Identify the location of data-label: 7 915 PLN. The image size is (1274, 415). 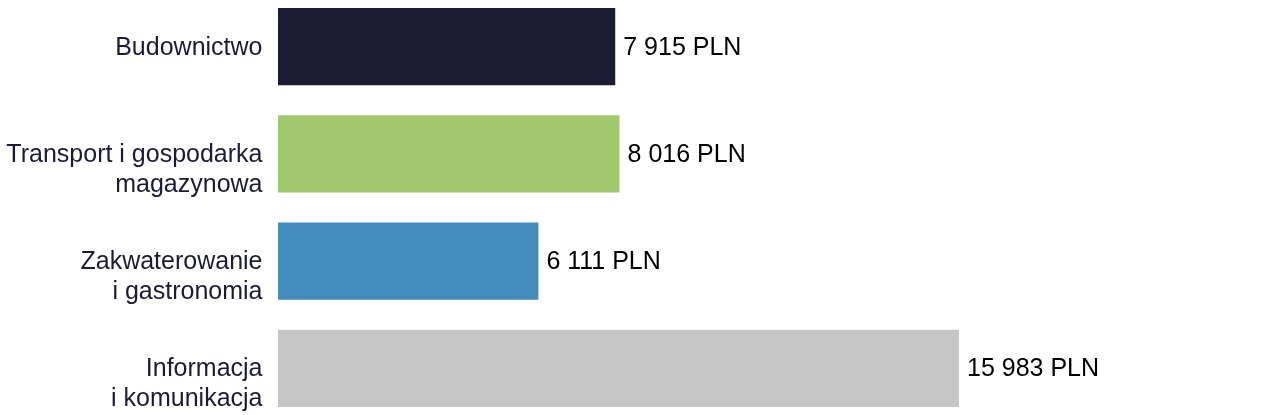
(682, 45).